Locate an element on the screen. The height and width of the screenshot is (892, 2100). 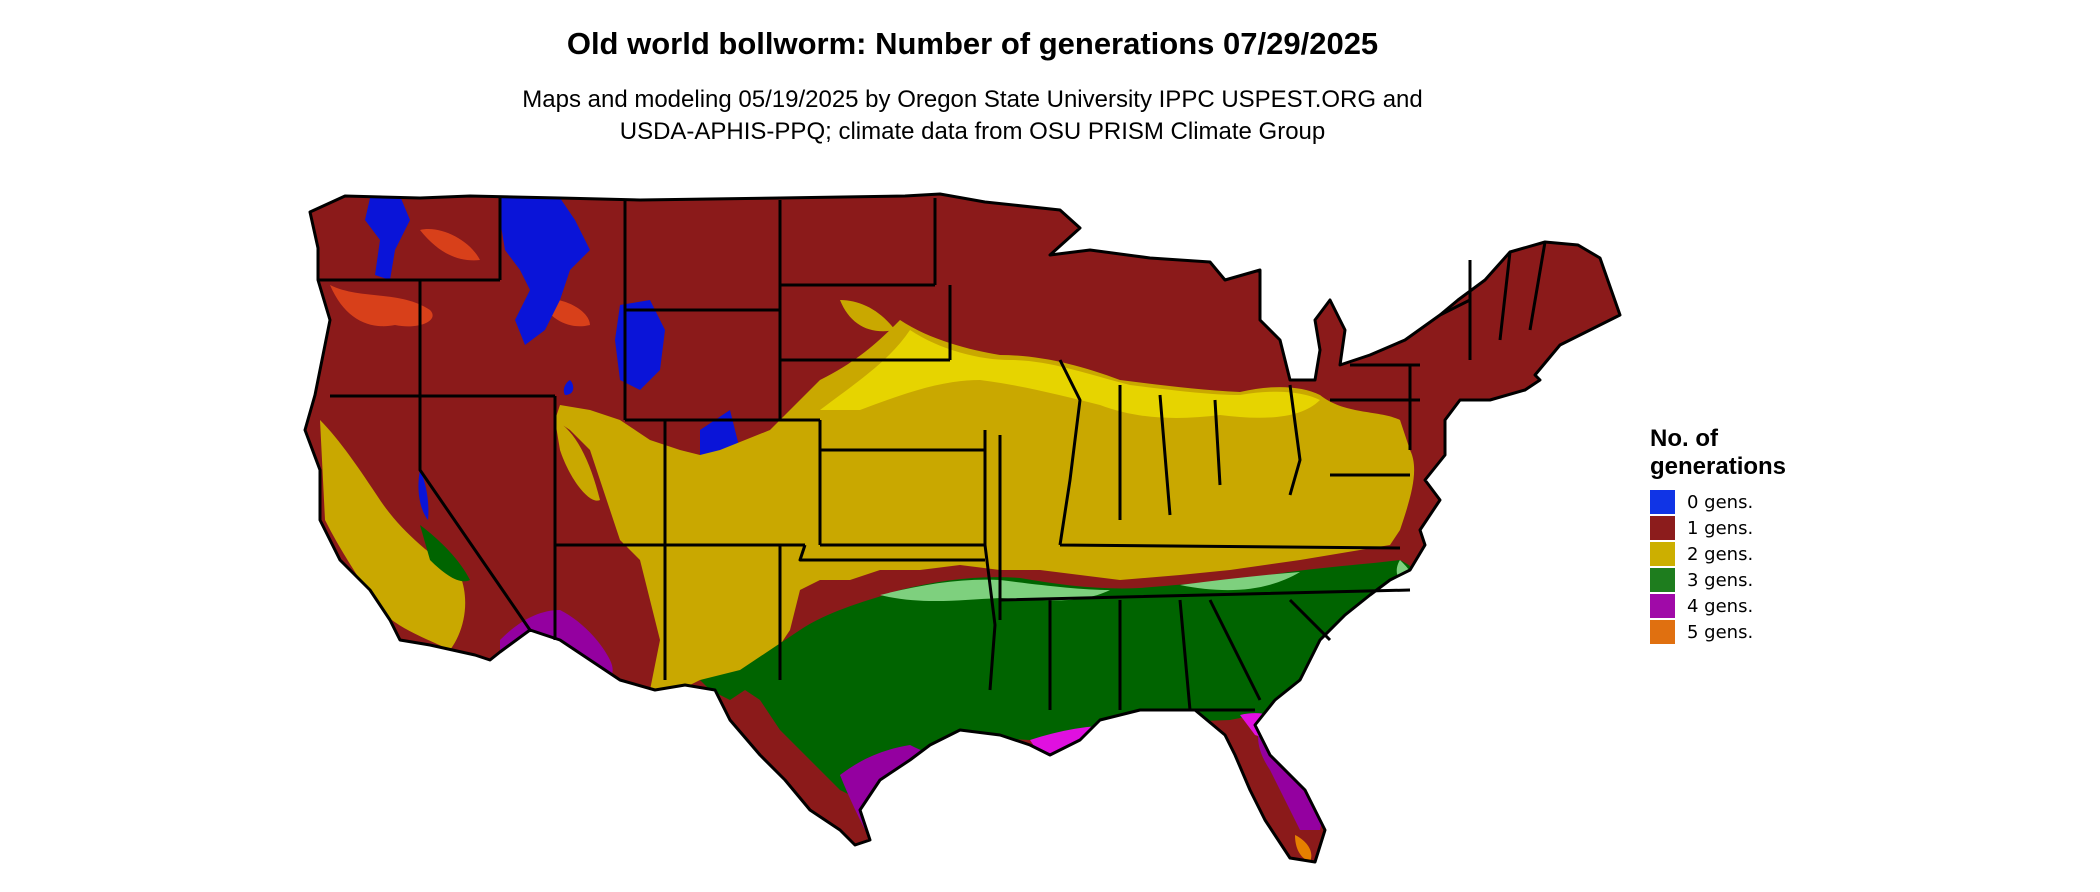
legend-item-2-gens: 2 gens. is located at coordinates (1718, 554).